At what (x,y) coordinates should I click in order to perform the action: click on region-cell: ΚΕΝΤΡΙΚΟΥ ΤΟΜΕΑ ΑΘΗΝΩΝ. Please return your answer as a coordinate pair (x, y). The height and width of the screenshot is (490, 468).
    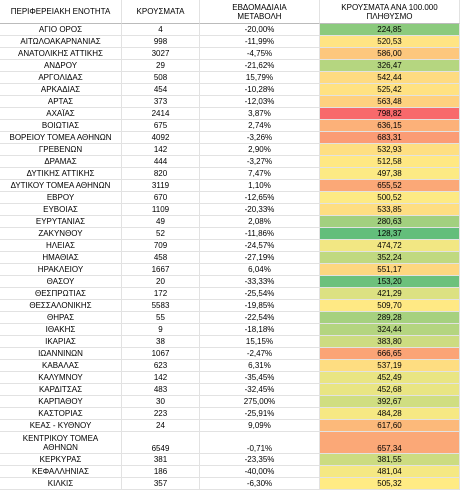
    Looking at the image, I should click on (61, 443).